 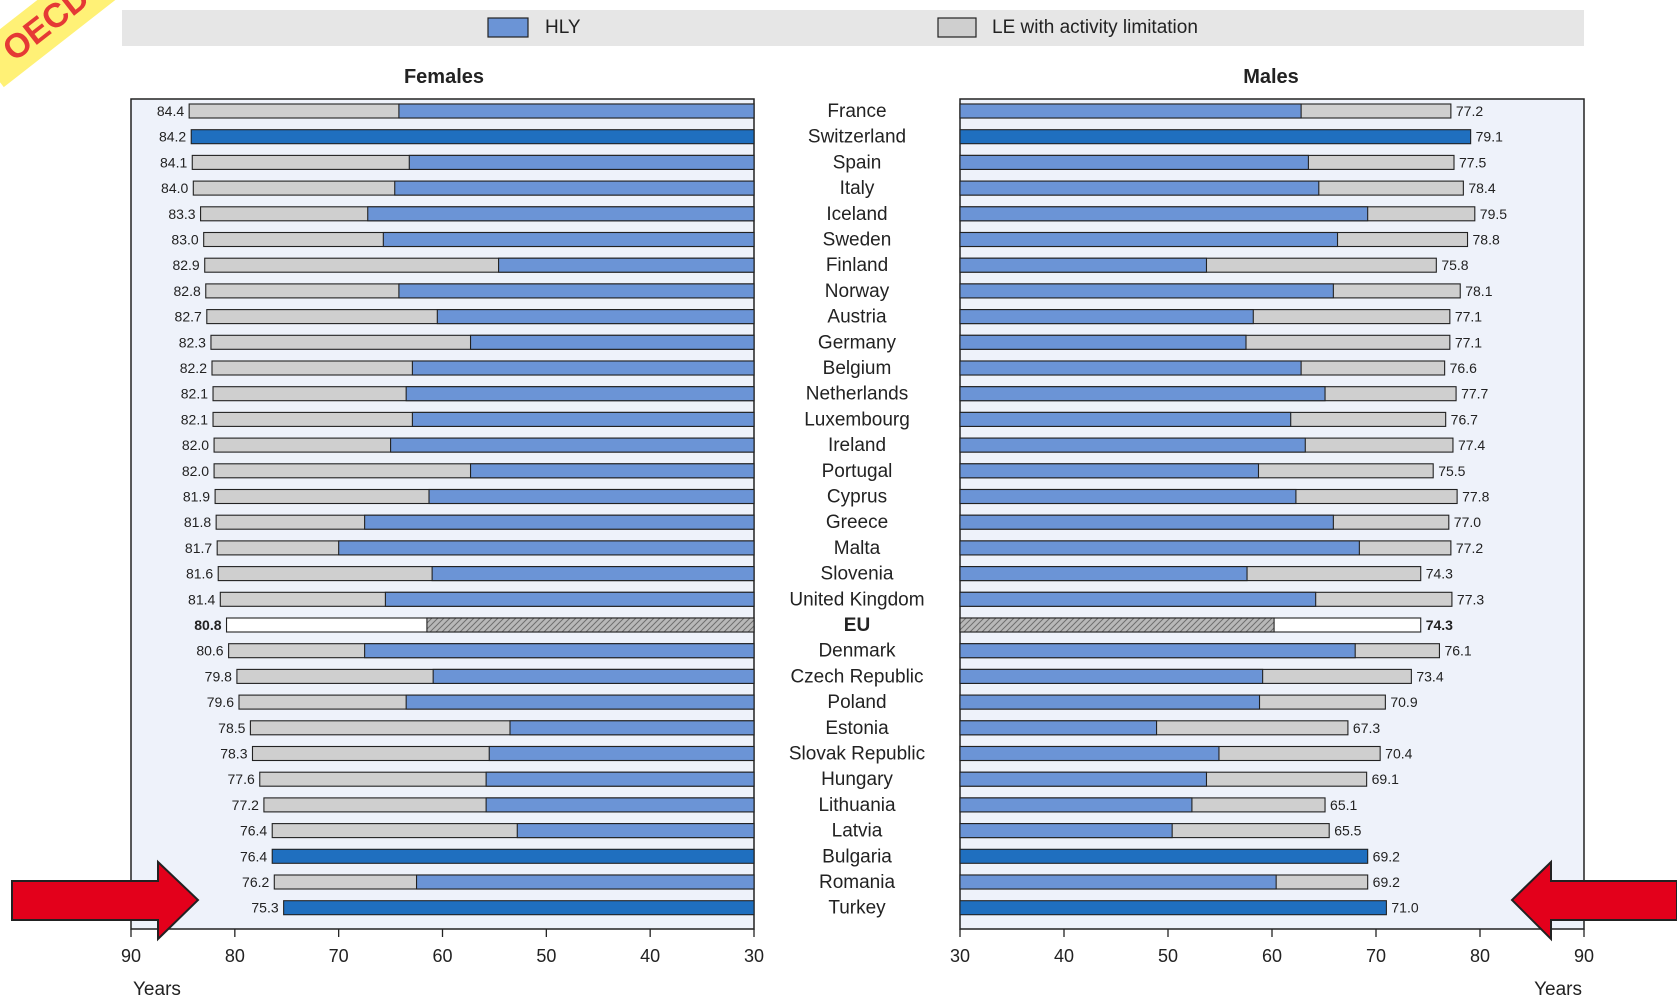 What do you see at coordinates (1471, 445) in the screenshot?
I see `male-value-label: 77.4` at bounding box center [1471, 445].